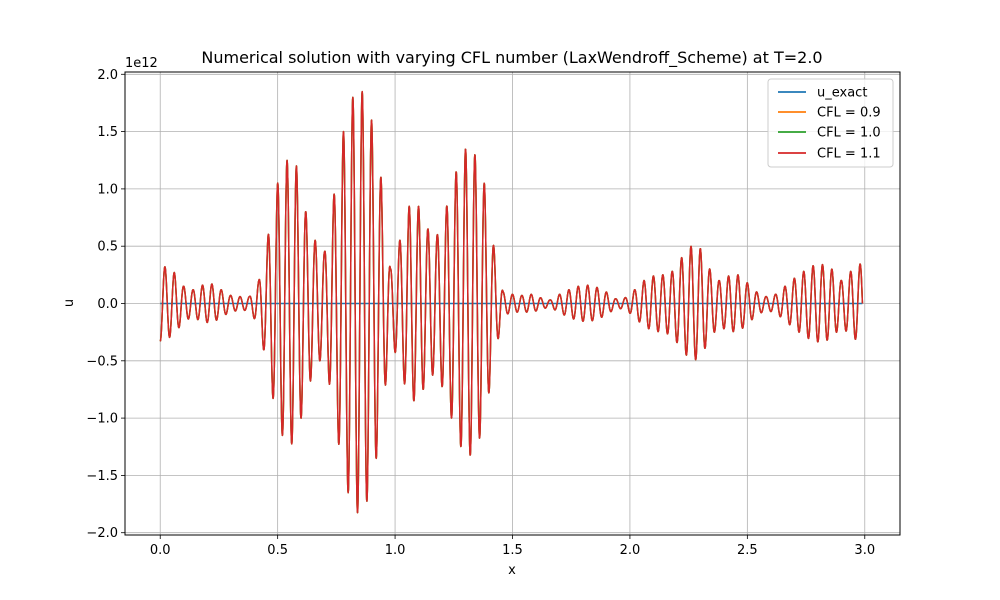 The image size is (1000, 600). Describe the element at coordinates (69, 303) in the screenshot. I see `y-axis-label: u` at that location.